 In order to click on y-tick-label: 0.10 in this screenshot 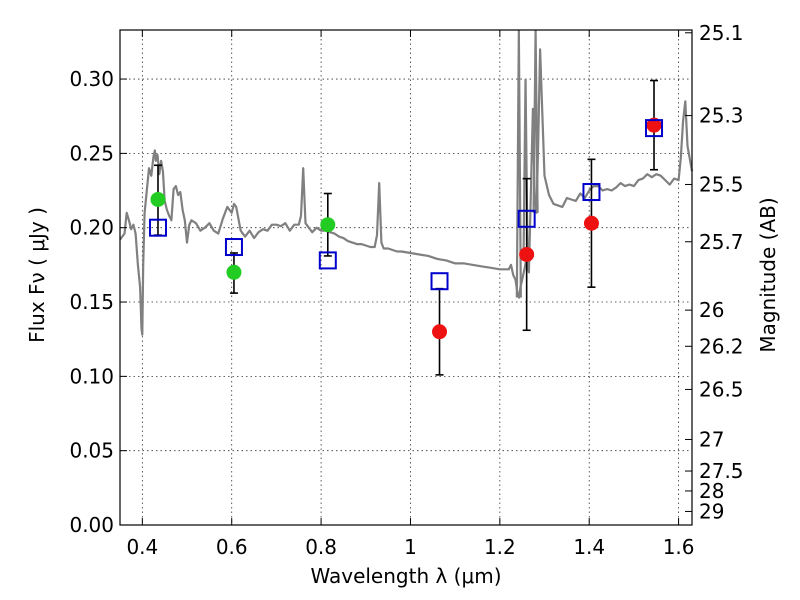, I will do `click(91, 376)`.